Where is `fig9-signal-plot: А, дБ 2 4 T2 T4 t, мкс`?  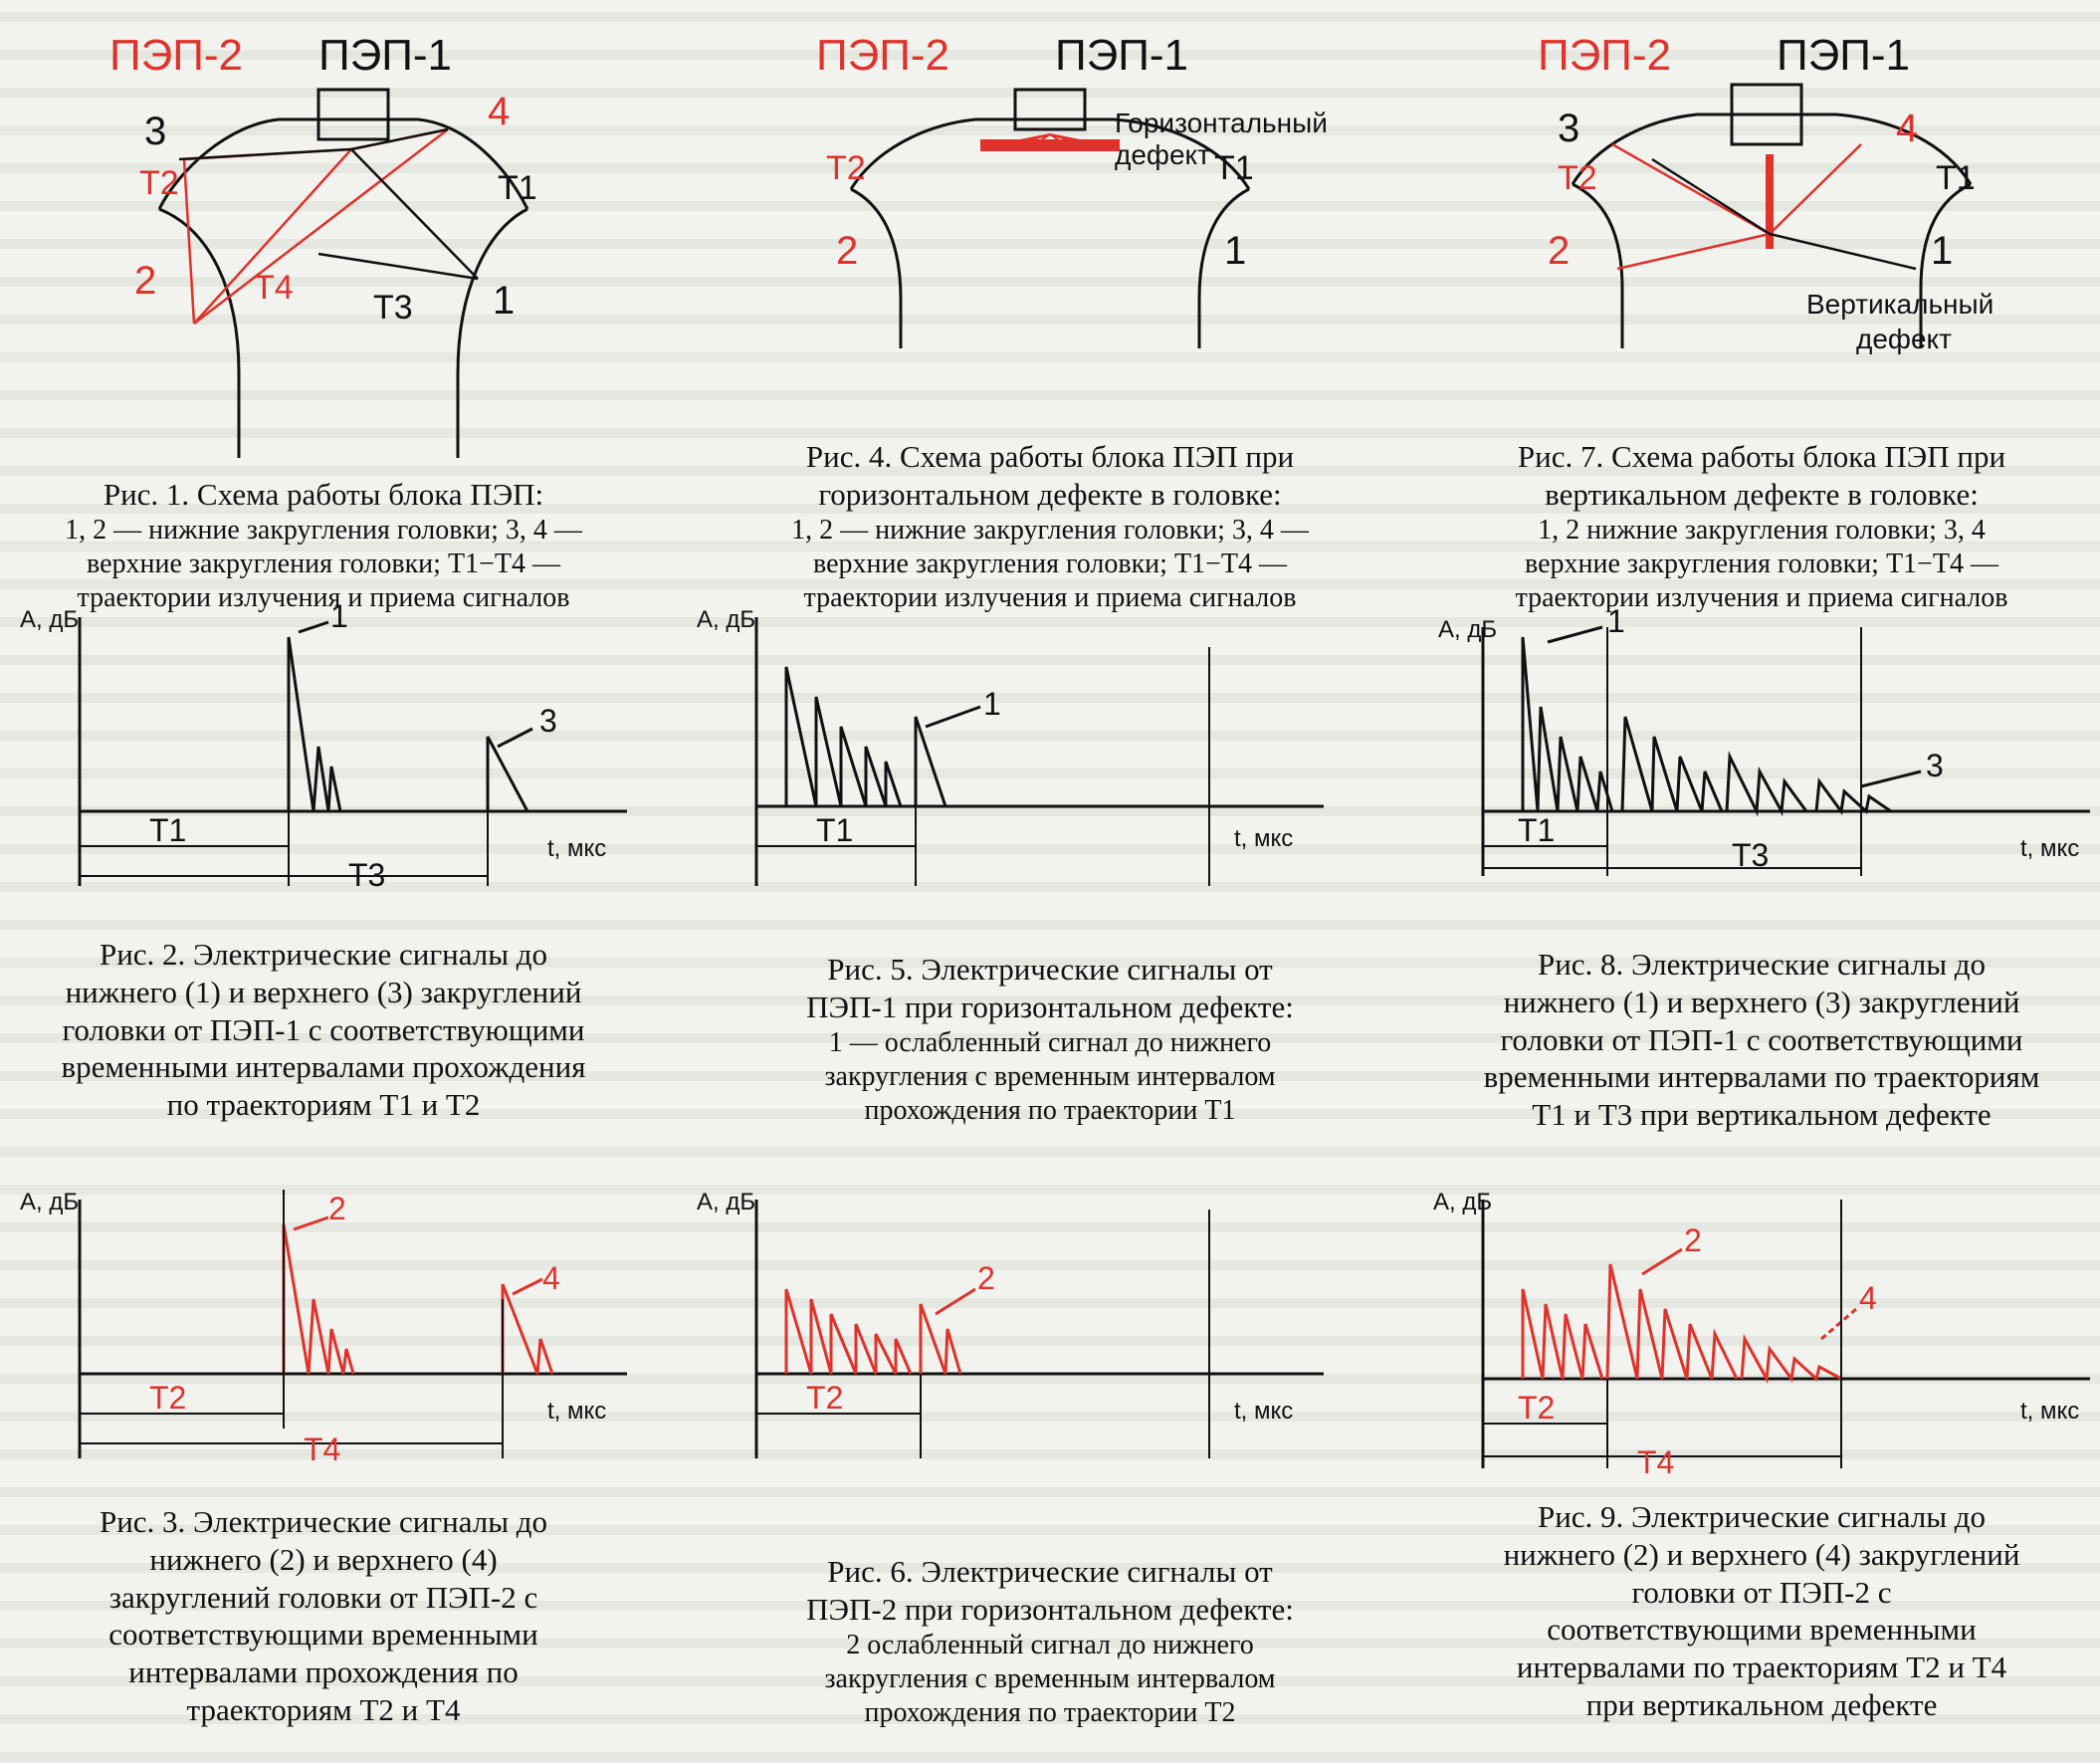
fig9-signal-plot: А, дБ 2 4 T2 T4 t, мкс is located at coordinates (1761, 1334).